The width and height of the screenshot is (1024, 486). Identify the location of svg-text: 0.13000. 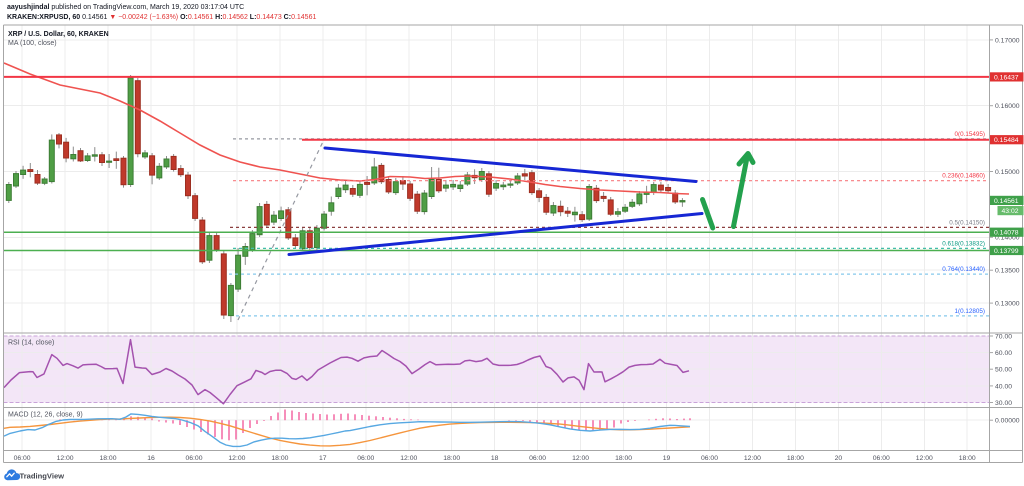
(1007, 304).